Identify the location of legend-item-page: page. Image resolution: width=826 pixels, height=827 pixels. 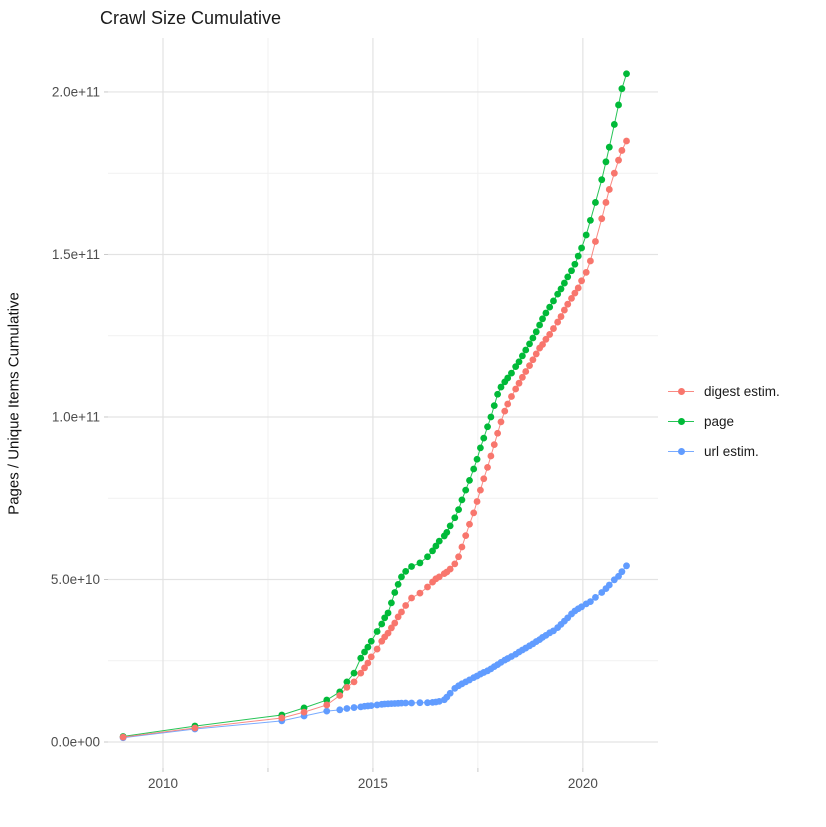
(724, 421).